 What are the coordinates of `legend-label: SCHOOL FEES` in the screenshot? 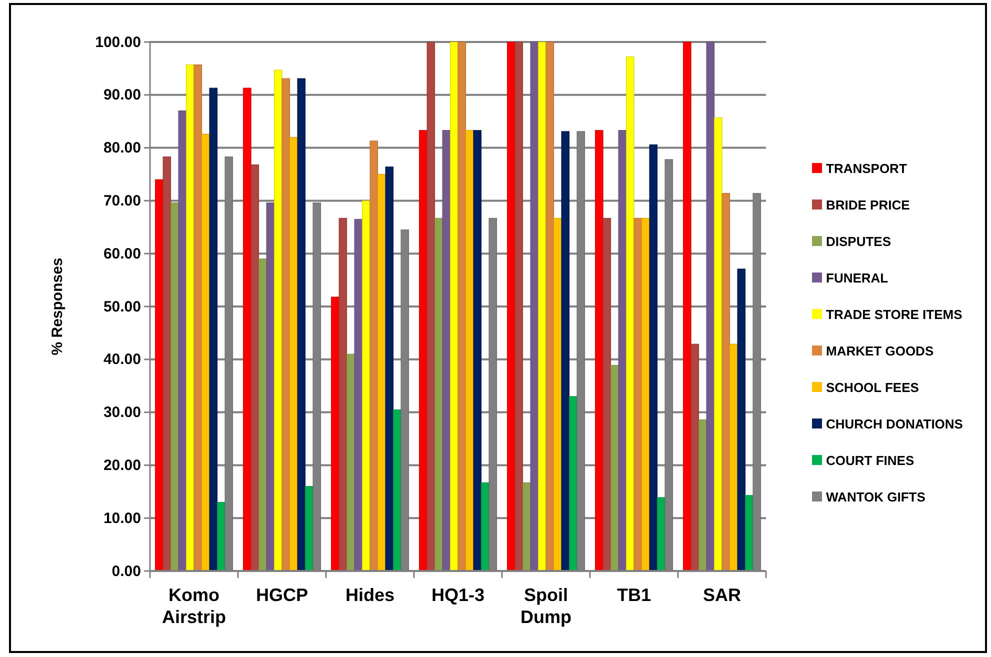 It's located at (873, 387).